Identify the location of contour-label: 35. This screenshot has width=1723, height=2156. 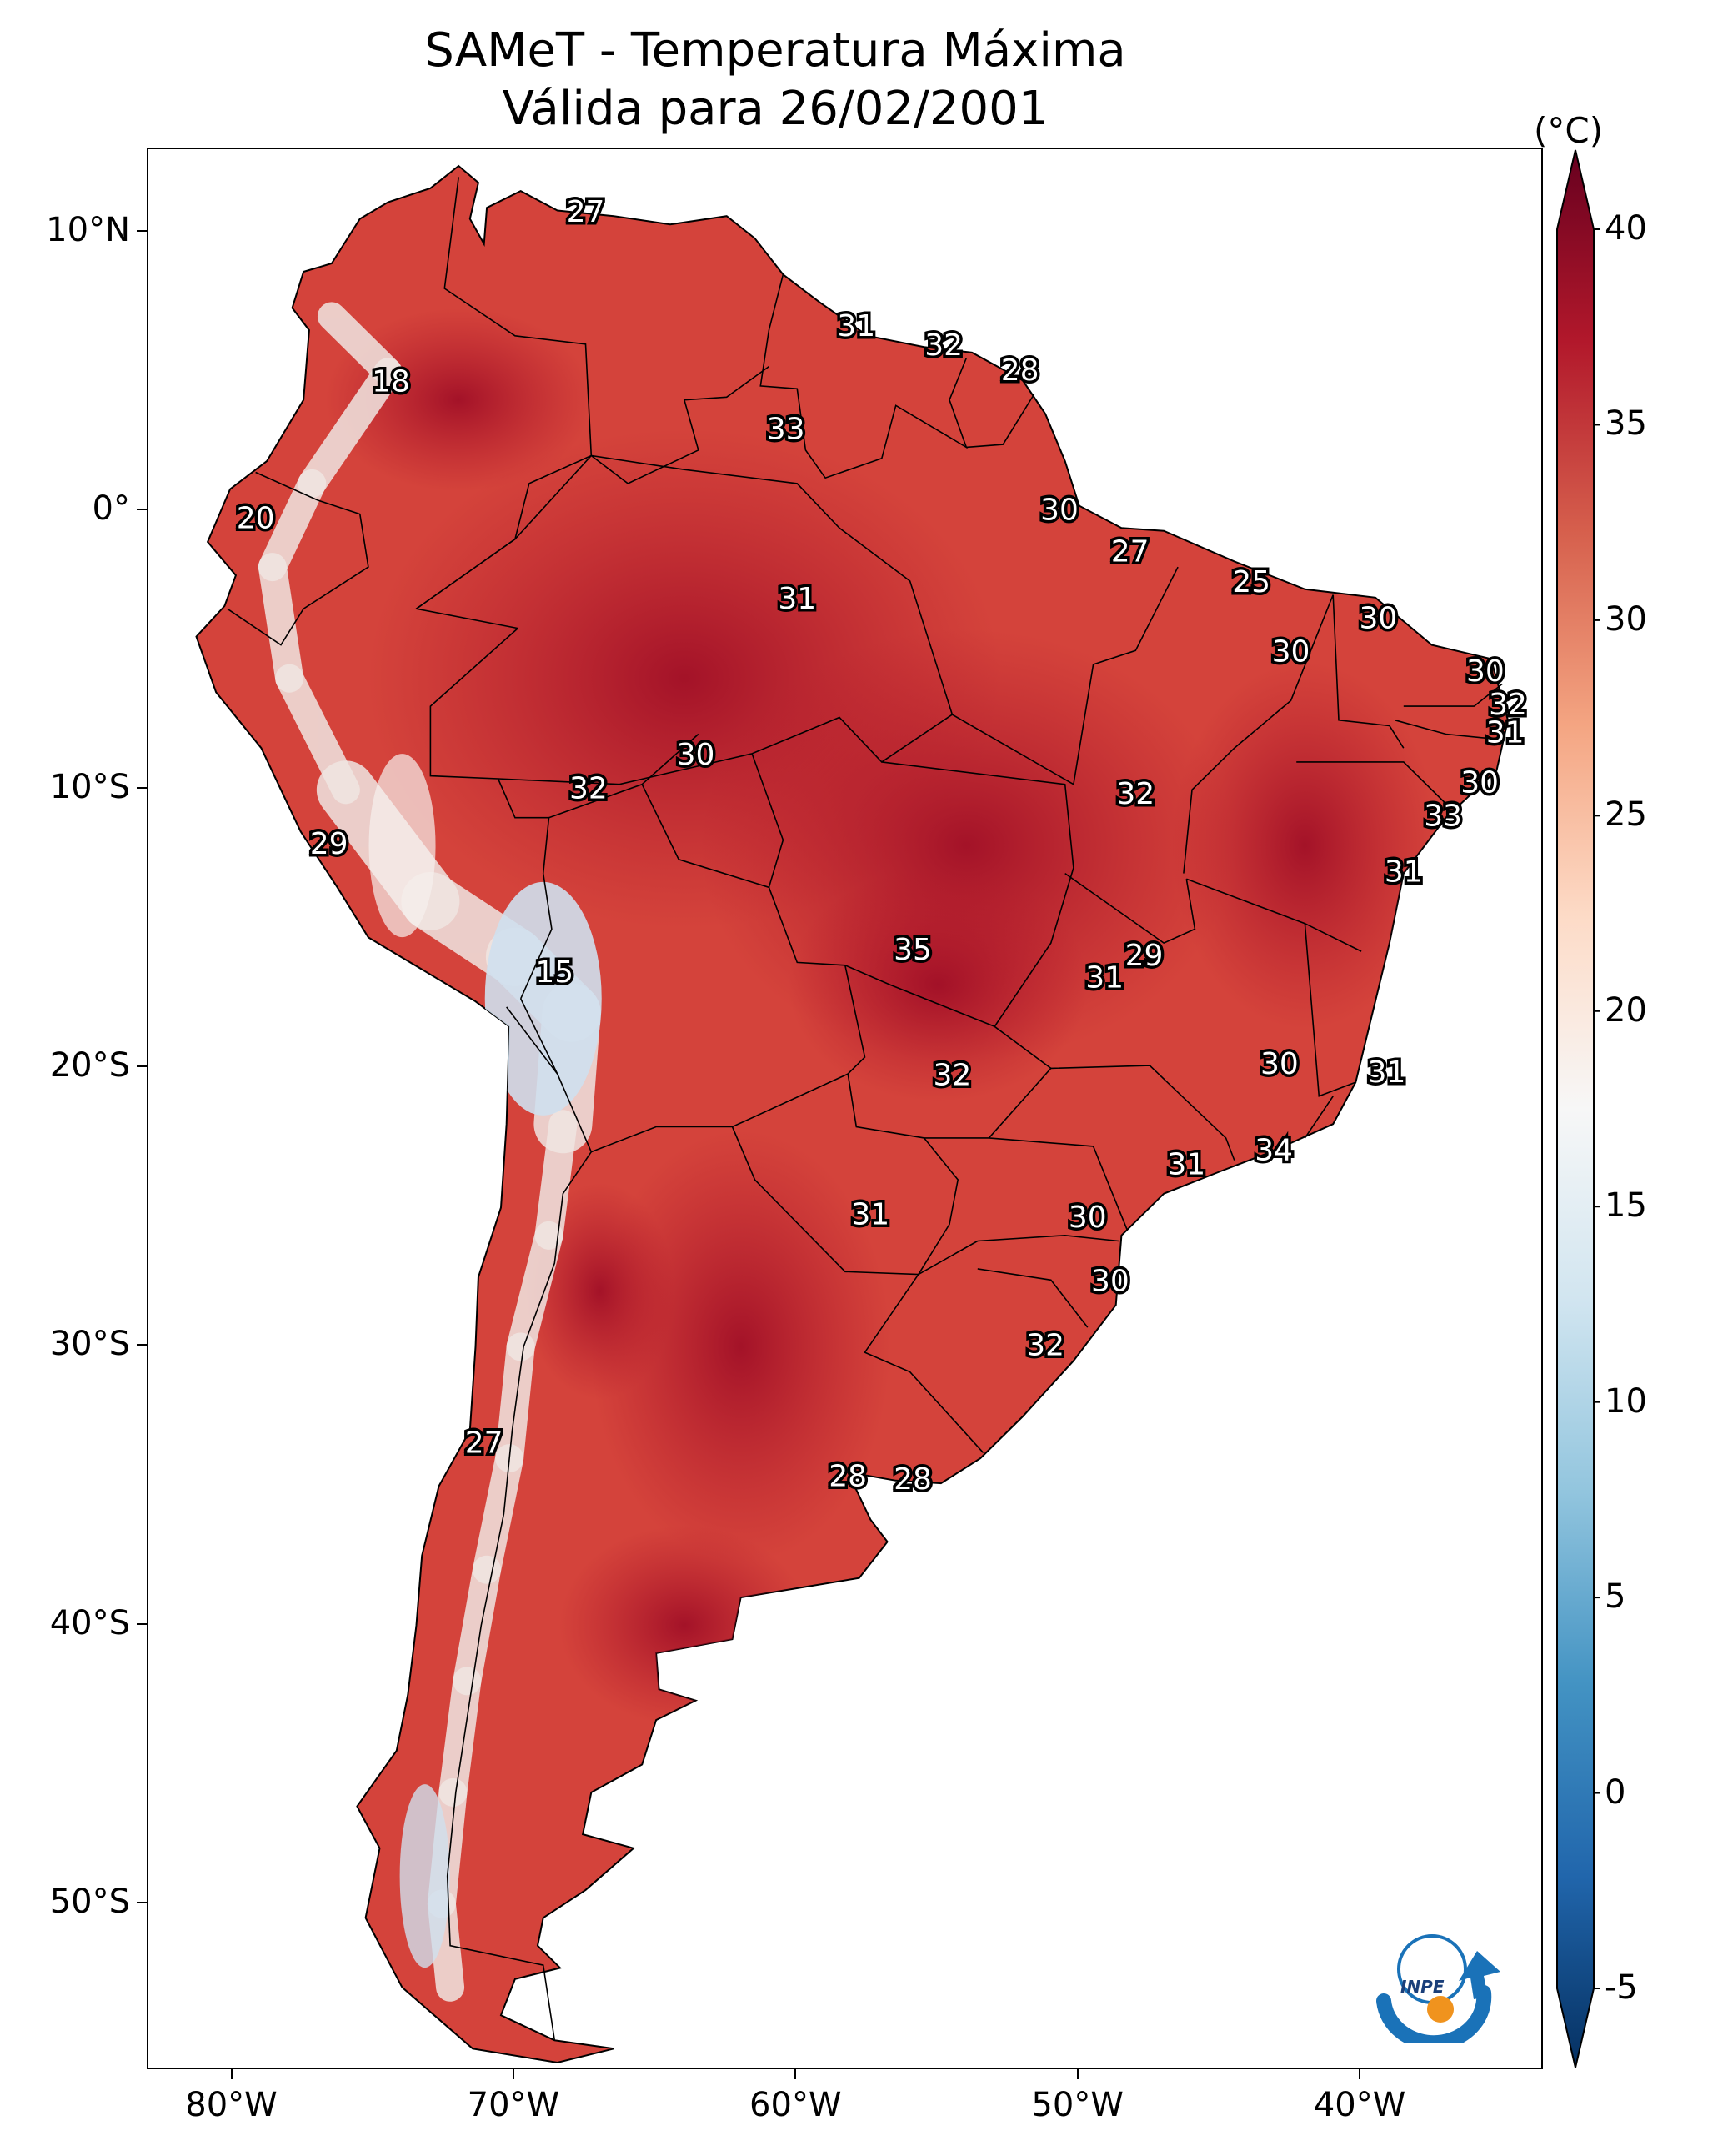
(913, 950).